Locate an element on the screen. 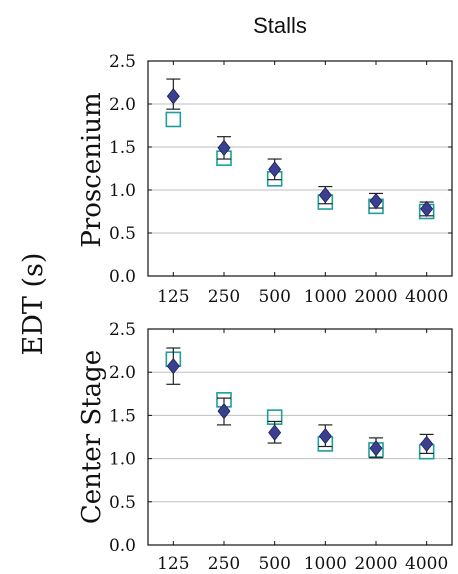 Image resolution: width=458 pixels, height=574 pixels. figure-title: Stalls is located at coordinates (280, 25).